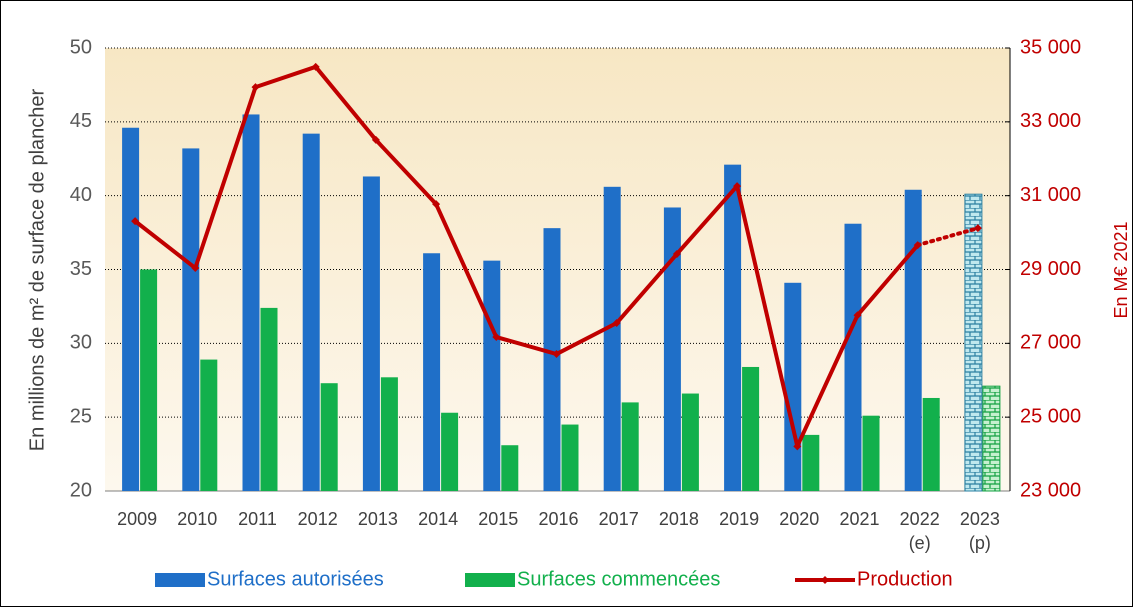 Image resolution: width=1133 pixels, height=612 pixels. What do you see at coordinates (197, 519) in the screenshot?
I see `x-tick-label: 2010` at bounding box center [197, 519].